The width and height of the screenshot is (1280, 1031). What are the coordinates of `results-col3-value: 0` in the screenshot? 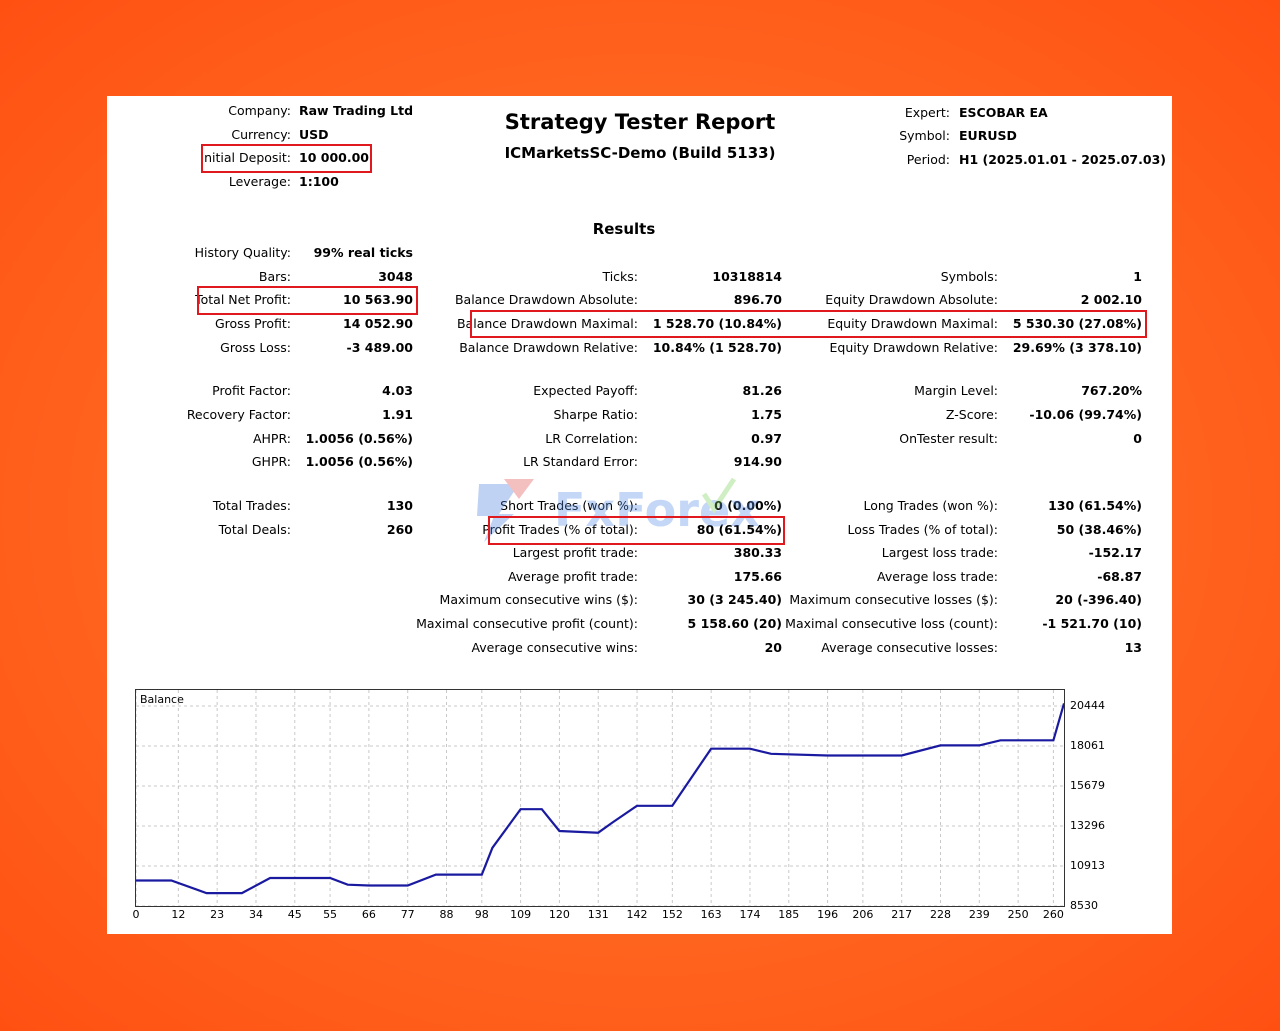 It's located at (1137, 438).